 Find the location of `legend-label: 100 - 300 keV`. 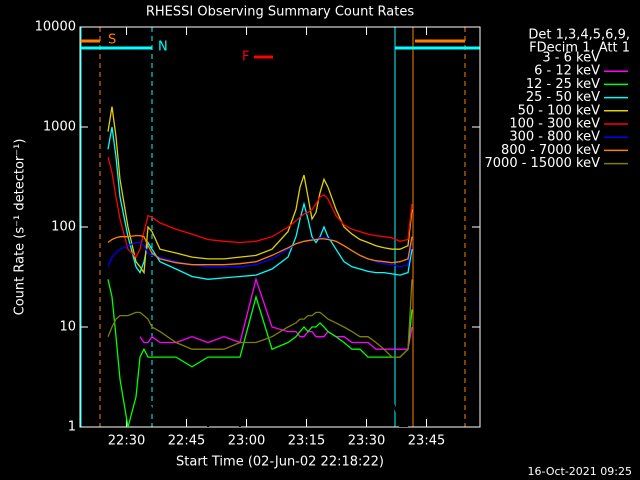

legend-label: 100 - 300 keV is located at coordinates (554, 124).